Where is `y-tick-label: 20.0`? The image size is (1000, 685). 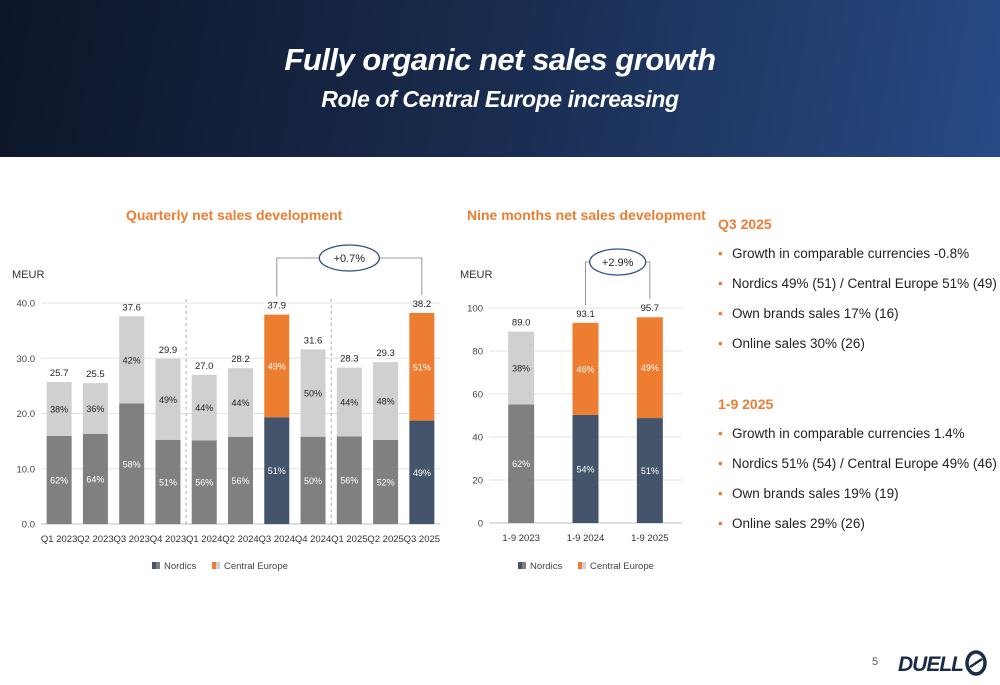 y-tick-label: 20.0 is located at coordinates (26, 414).